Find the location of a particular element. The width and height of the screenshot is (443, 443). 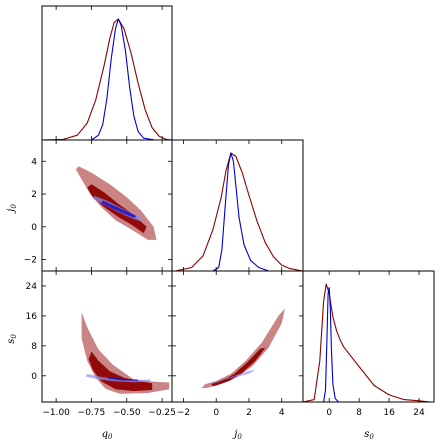

x-tick-label-s0-marginal-0: 0 is located at coordinates (329, 413).